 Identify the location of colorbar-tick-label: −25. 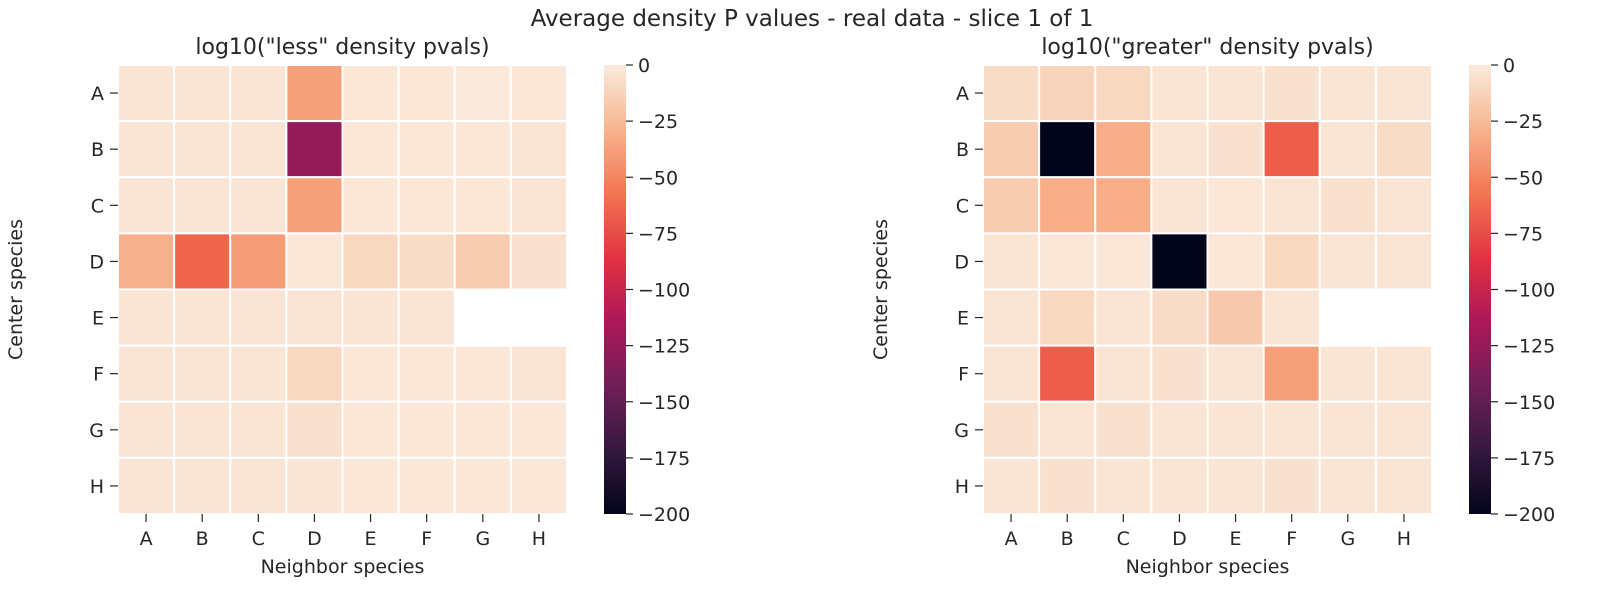
(1523, 122).